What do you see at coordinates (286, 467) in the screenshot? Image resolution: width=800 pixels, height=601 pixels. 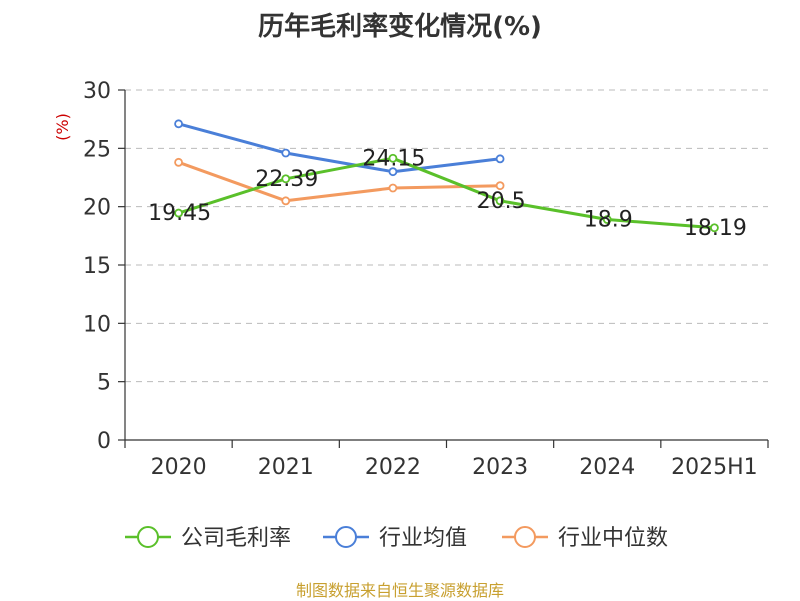 I see `x-tick-label-2021: 2021` at bounding box center [286, 467].